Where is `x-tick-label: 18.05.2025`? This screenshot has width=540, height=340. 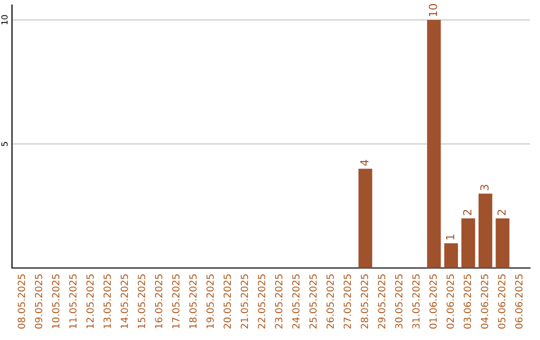 x-tick-label: 18.05.2025 is located at coordinates (193, 301).